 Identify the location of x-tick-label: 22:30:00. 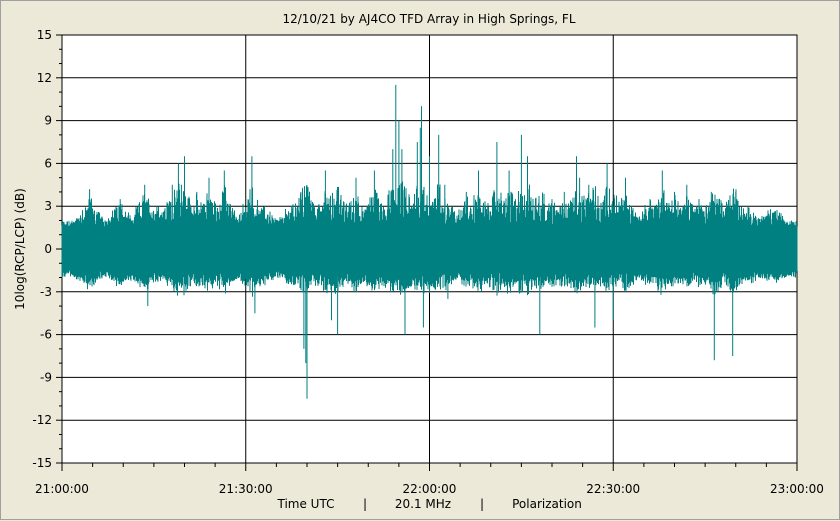
(613, 489).